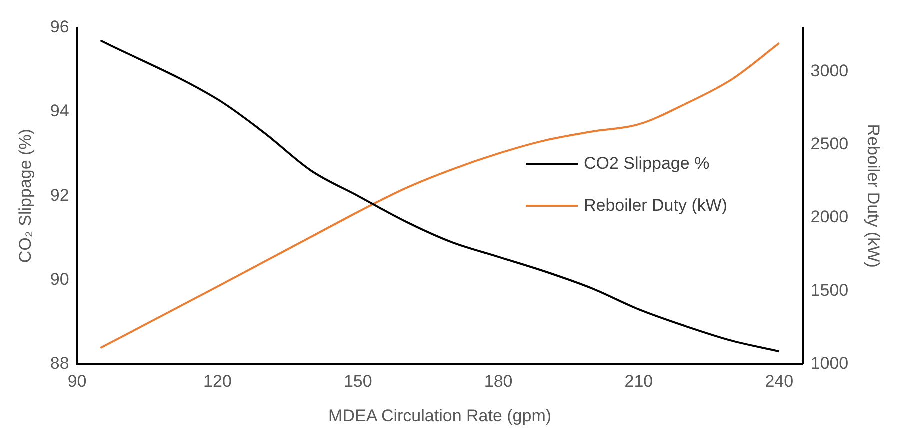  What do you see at coordinates (60, 195) in the screenshot?
I see `y-tick-label: 92` at bounding box center [60, 195].